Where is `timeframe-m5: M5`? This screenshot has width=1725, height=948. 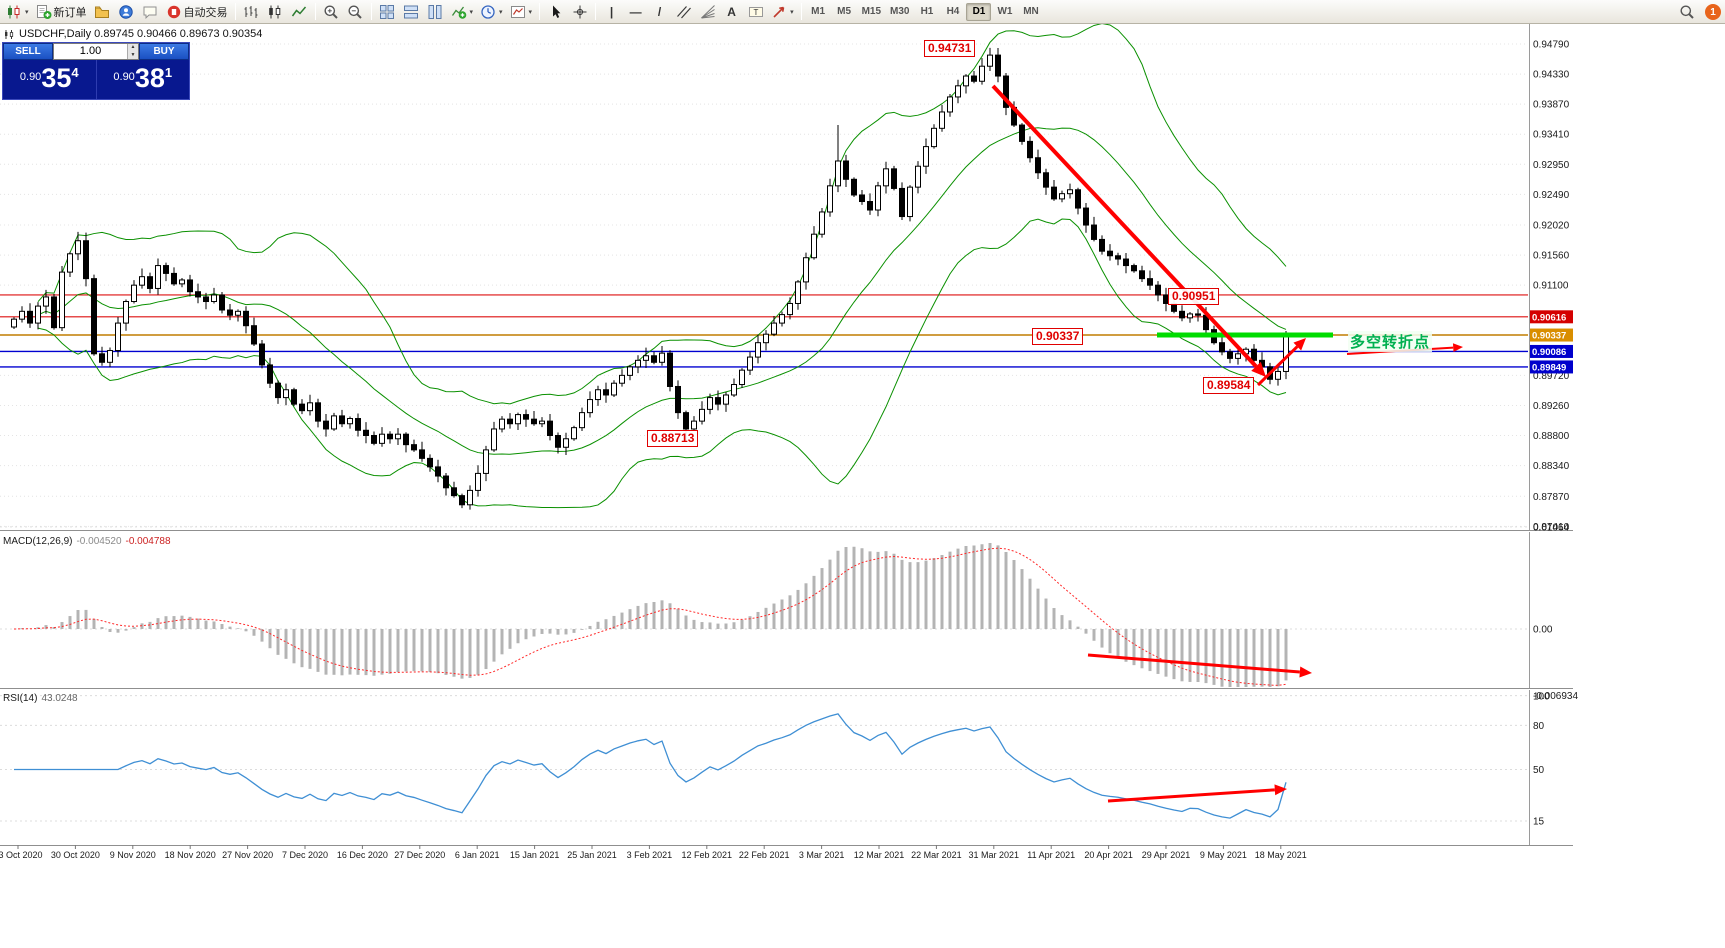 timeframe-m5: M5 is located at coordinates (844, 11).